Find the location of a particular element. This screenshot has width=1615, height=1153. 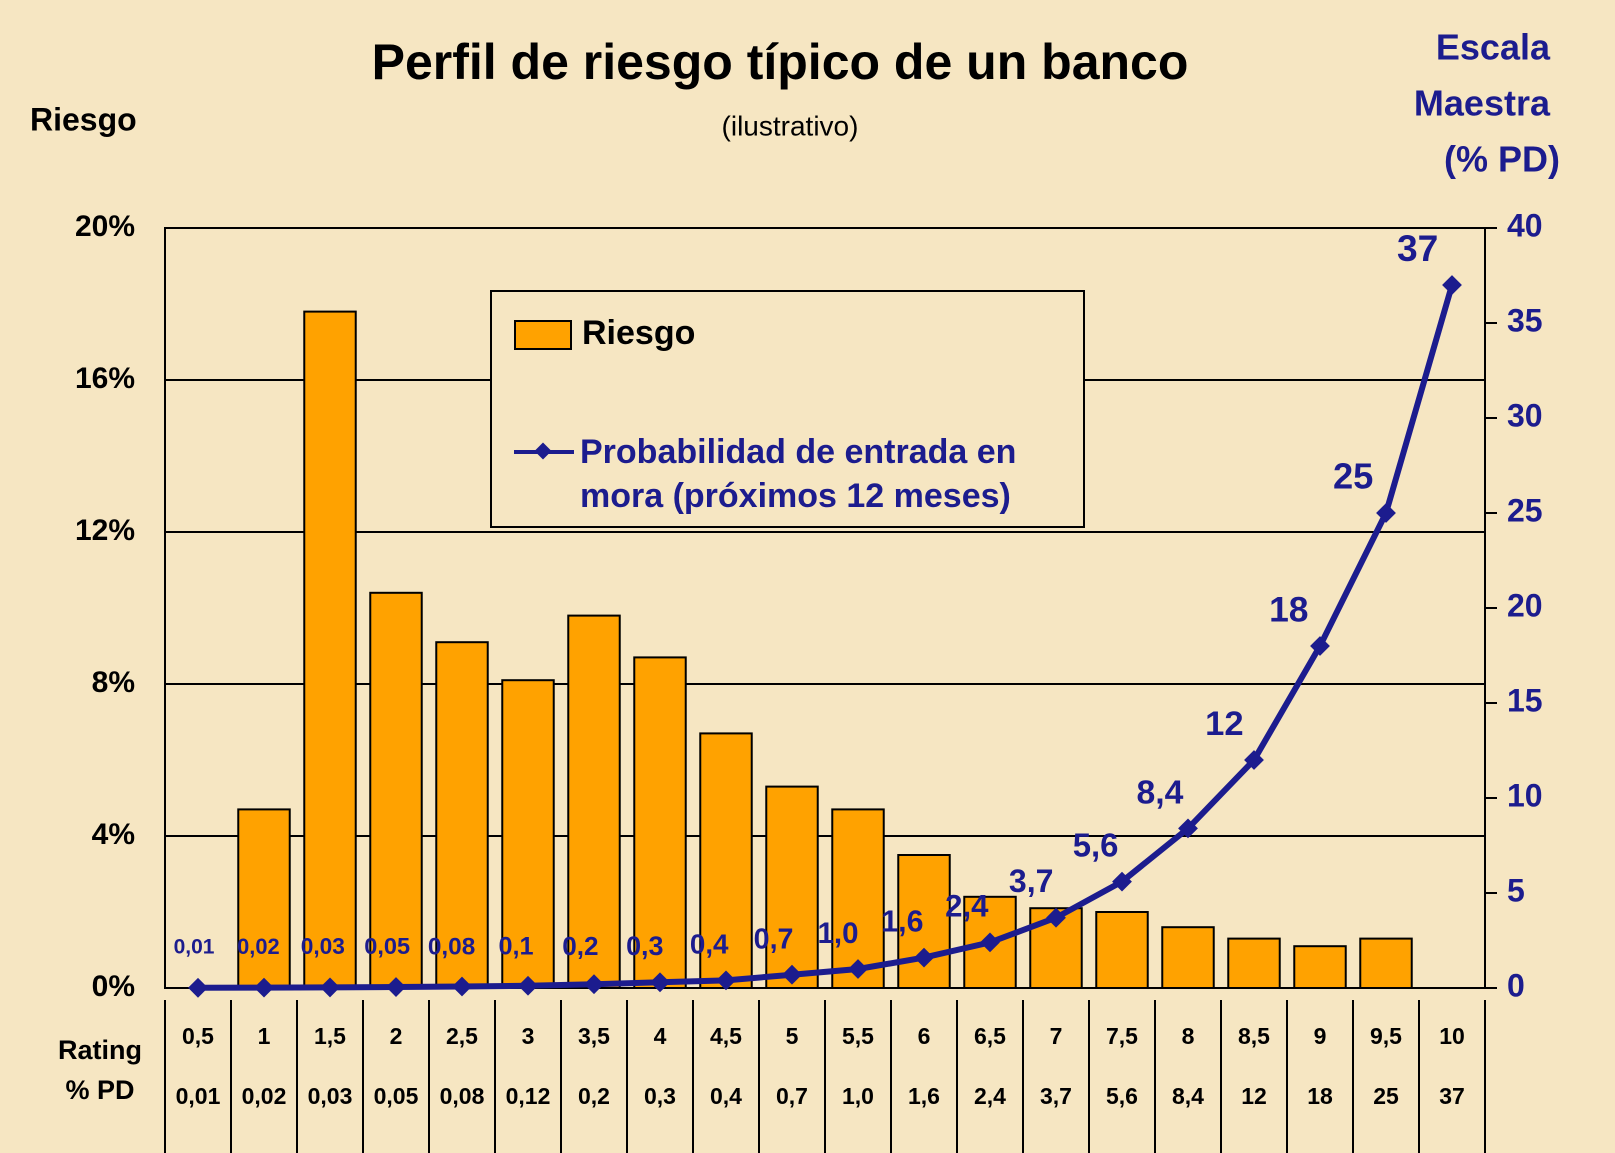

y2-tick-label: 0 is located at coordinates (1516, 985).